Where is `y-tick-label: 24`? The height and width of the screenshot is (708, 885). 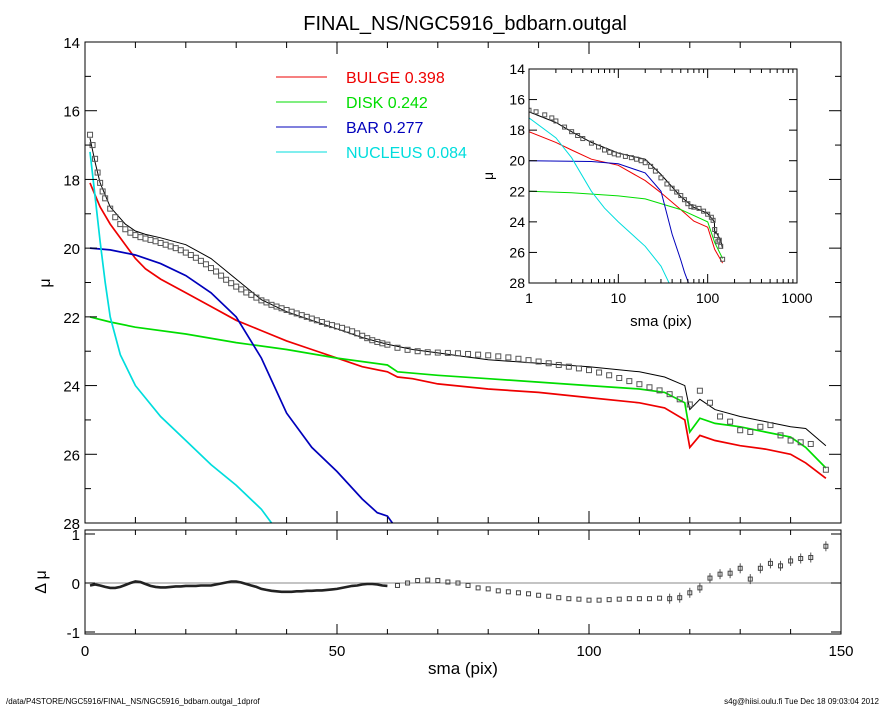 y-tick-label: 24 is located at coordinates (71, 387).